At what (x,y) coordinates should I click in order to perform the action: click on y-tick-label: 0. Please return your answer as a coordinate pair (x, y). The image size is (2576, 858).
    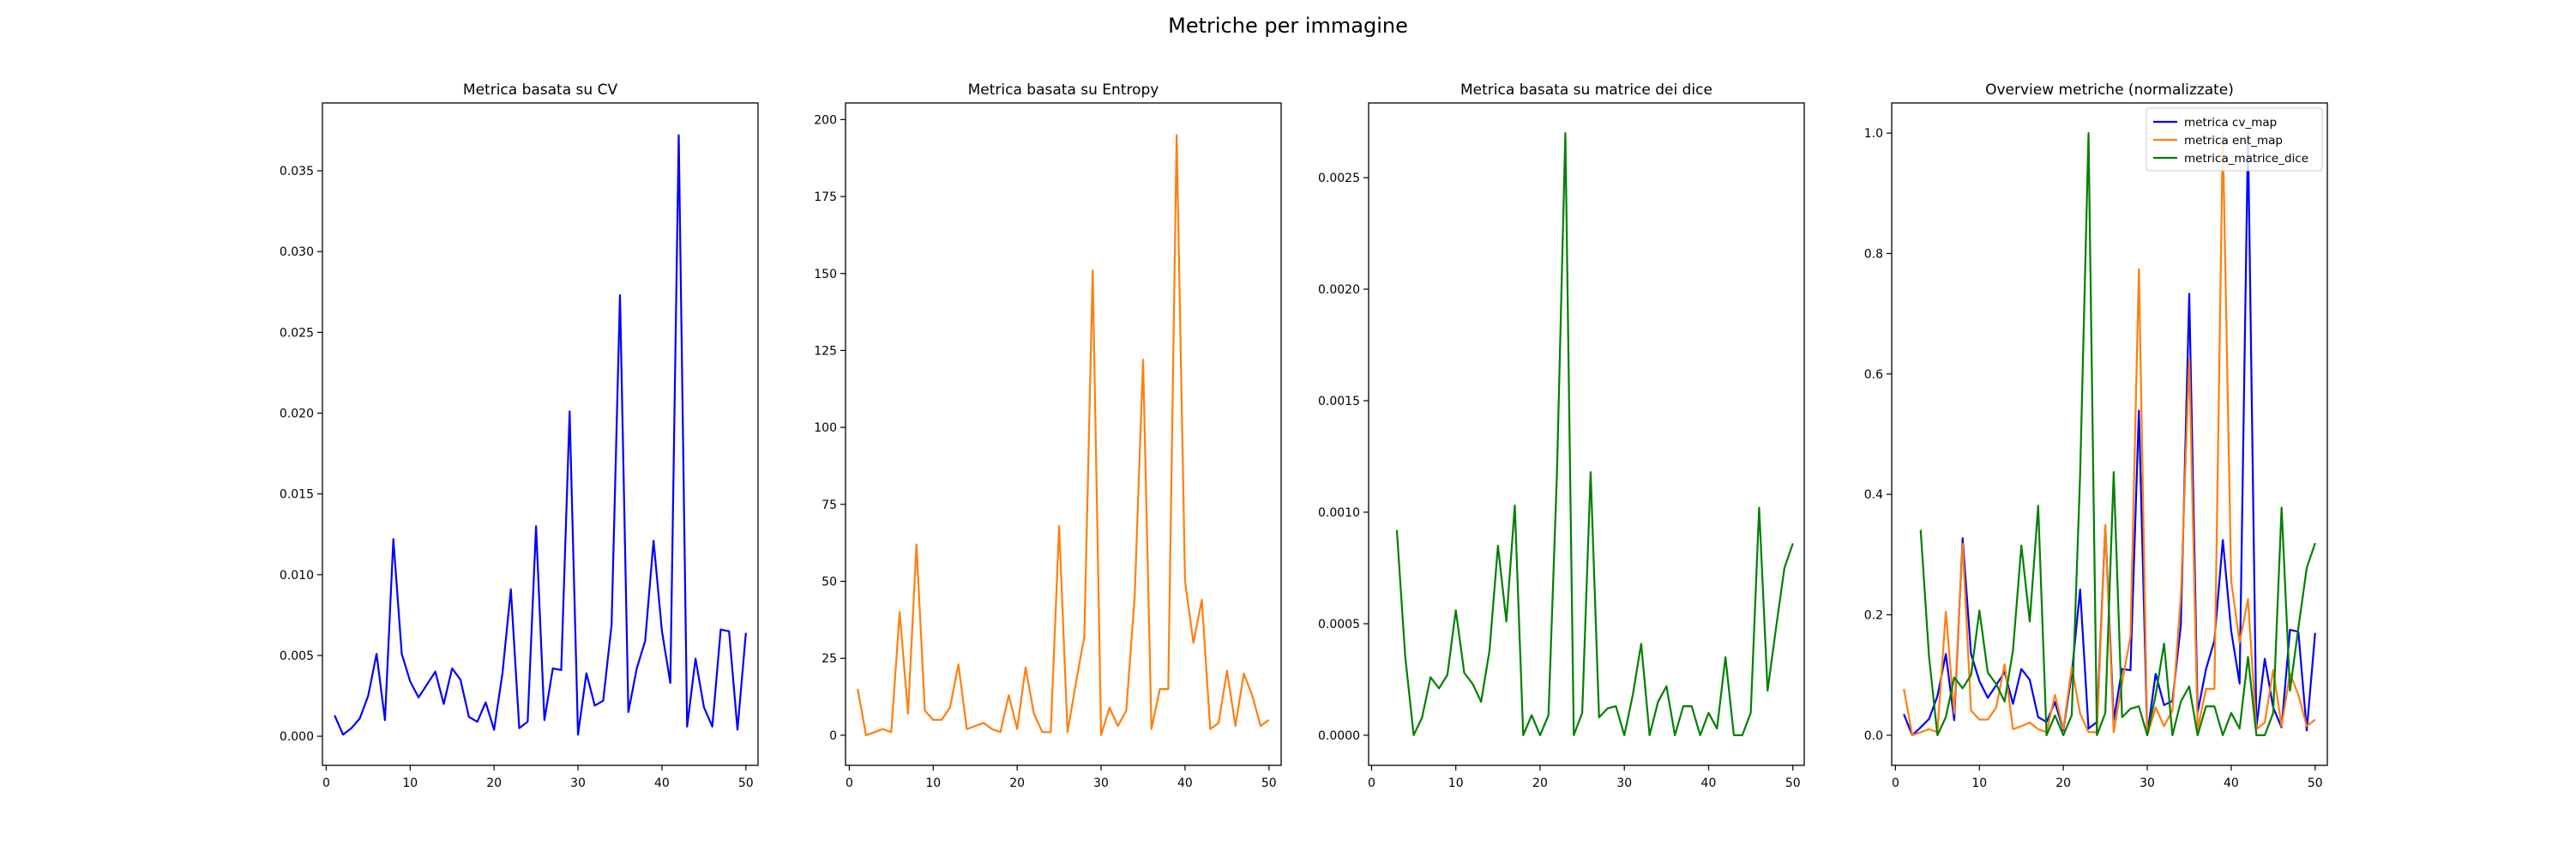
    Looking at the image, I should click on (833, 736).